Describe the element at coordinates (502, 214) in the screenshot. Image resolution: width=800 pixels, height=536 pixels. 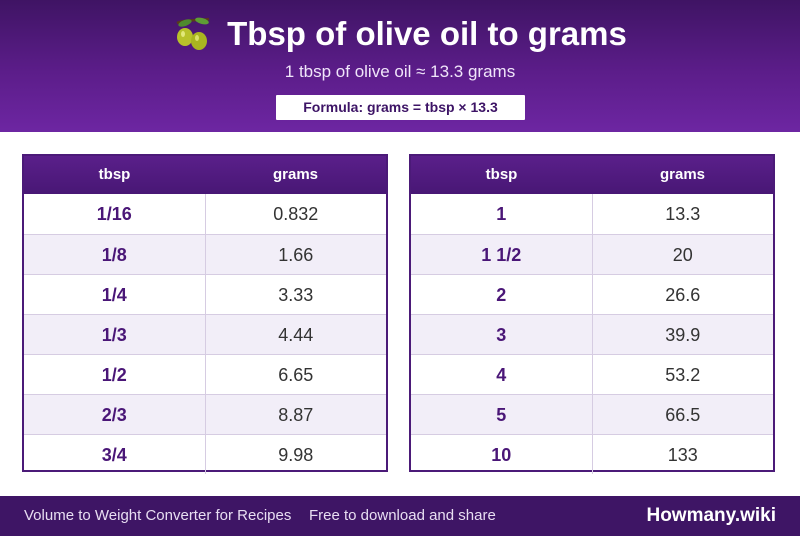
I see `tbsp-cell: 1` at that location.